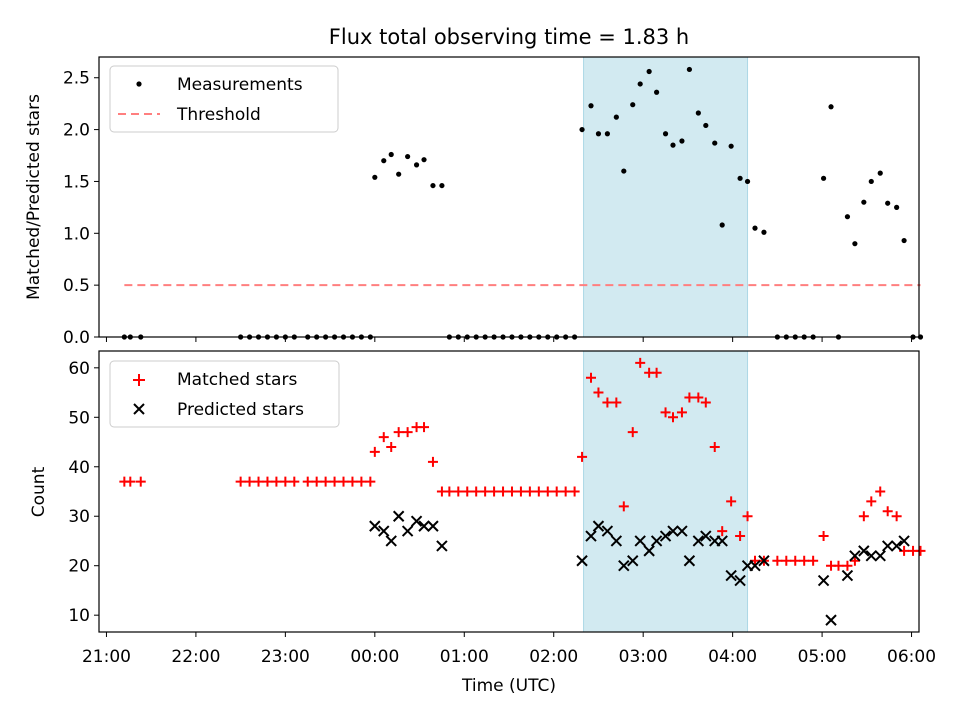  Describe the element at coordinates (643, 657) in the screenshot. I see `x-tick-label: 03:00` at that location.